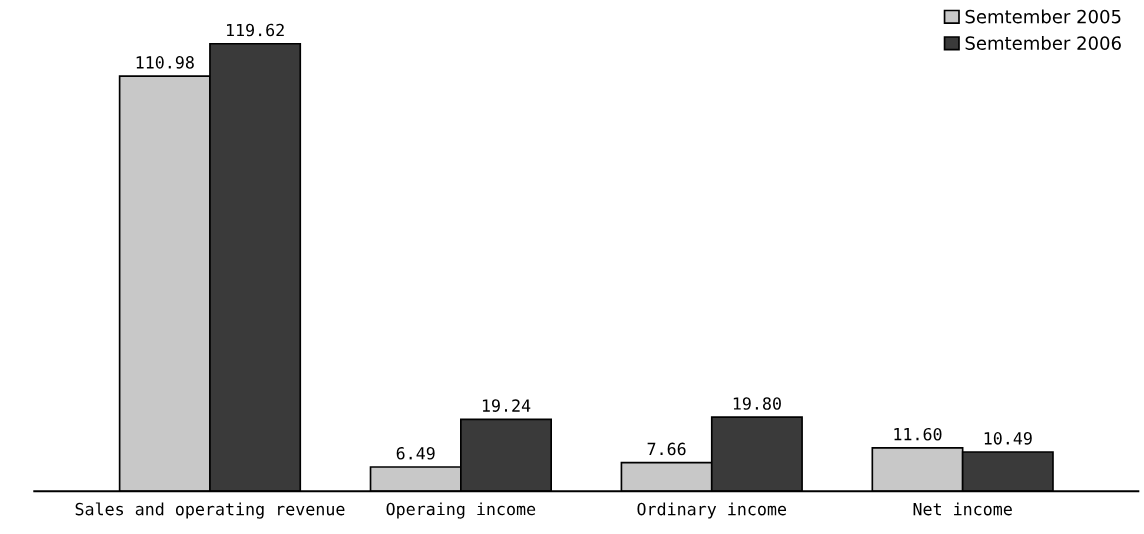 This screenshot has height=534, width=1144. What do you see at coordinates (712, 510) in the screenshot?
I see `x-tick-label: Ordinary income` at bounding box center [712, 510].